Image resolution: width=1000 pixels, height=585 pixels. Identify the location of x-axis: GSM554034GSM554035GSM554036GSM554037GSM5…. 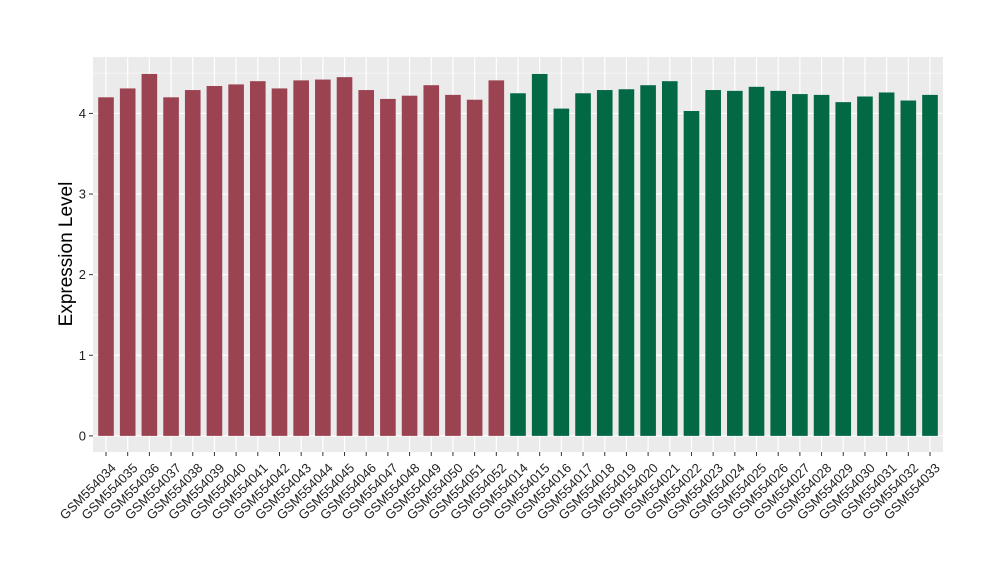
(500, 487).